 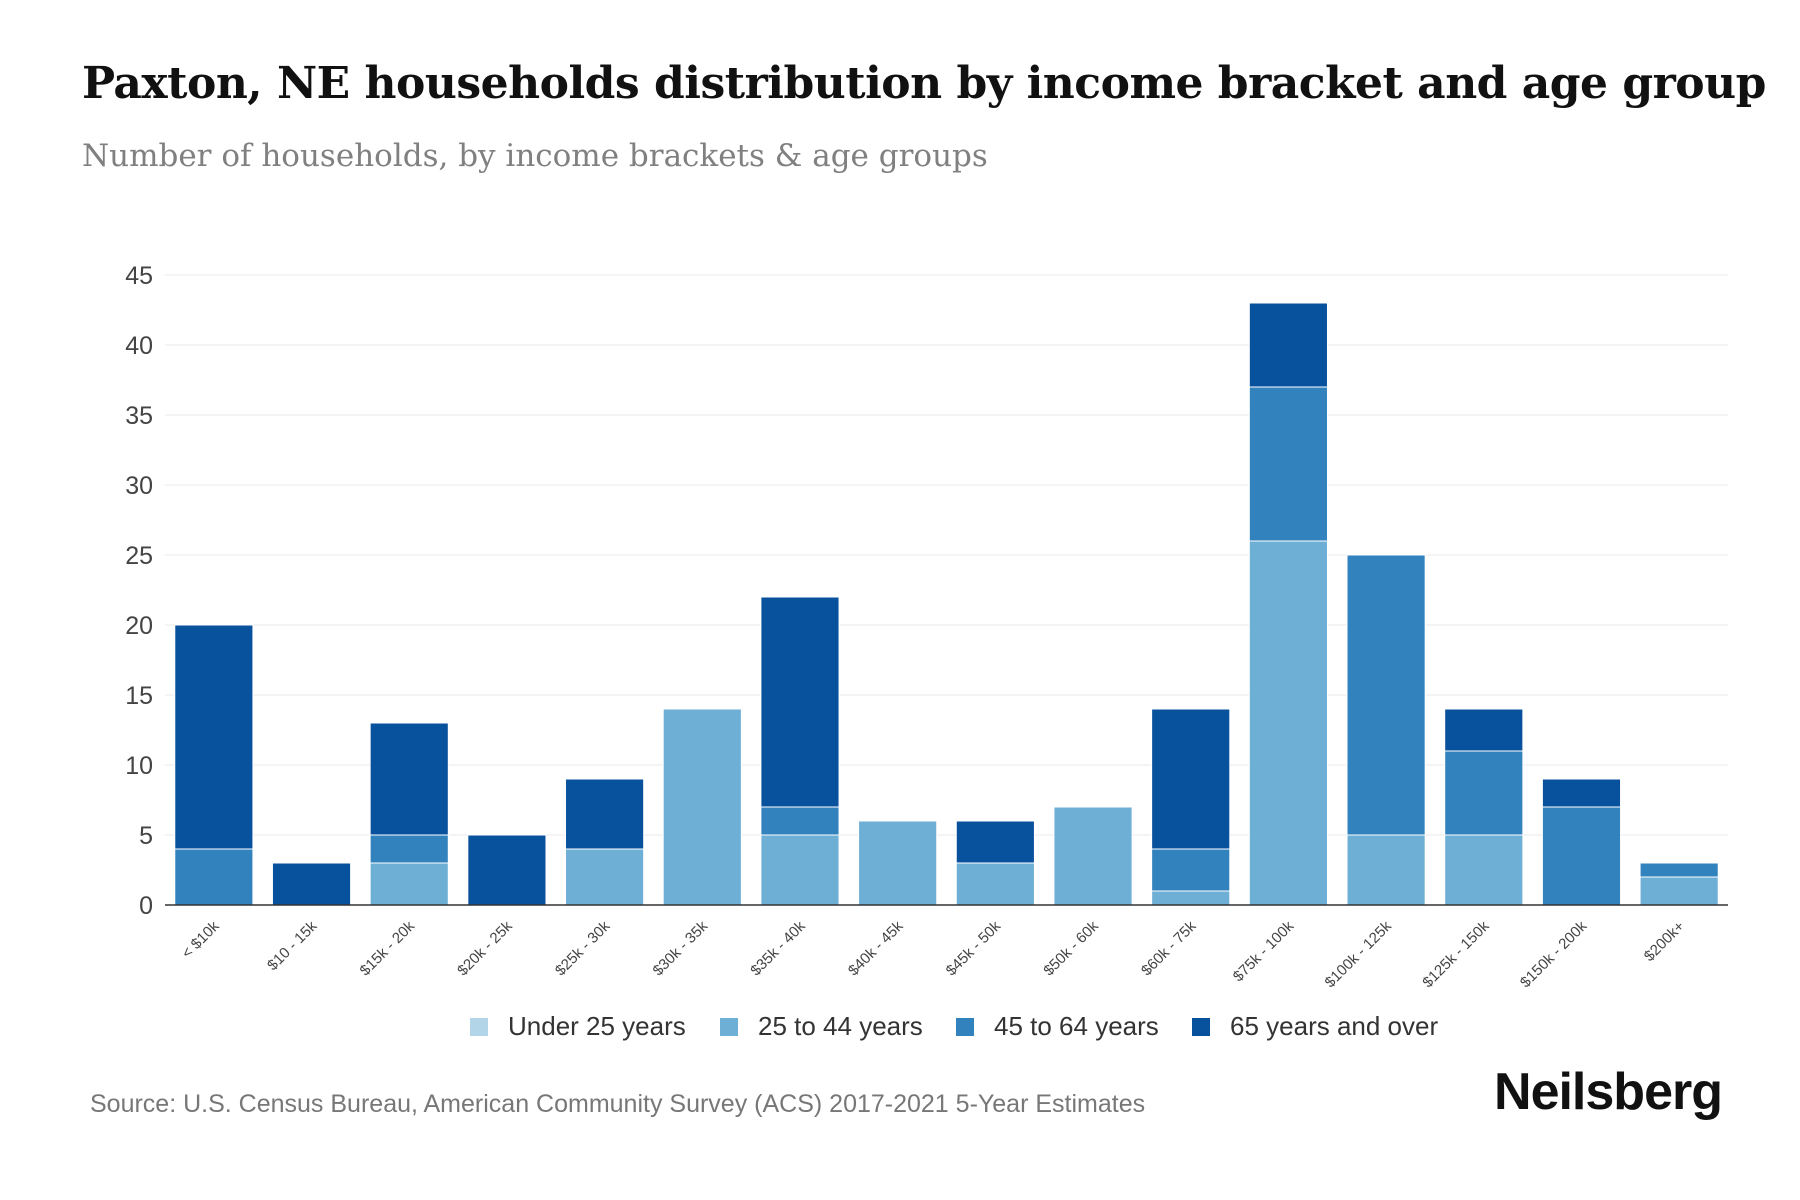 I want to click on x-tick-label: $50k - 60k, so click(x=1071, y=948).